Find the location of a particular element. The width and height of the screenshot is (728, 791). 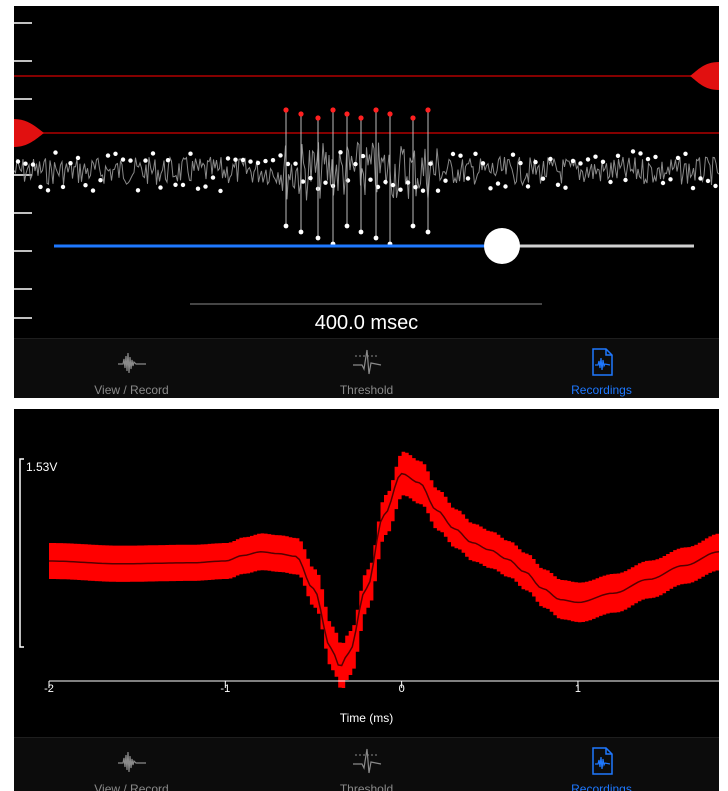

spike-markers is located at coordinates (357, 177).